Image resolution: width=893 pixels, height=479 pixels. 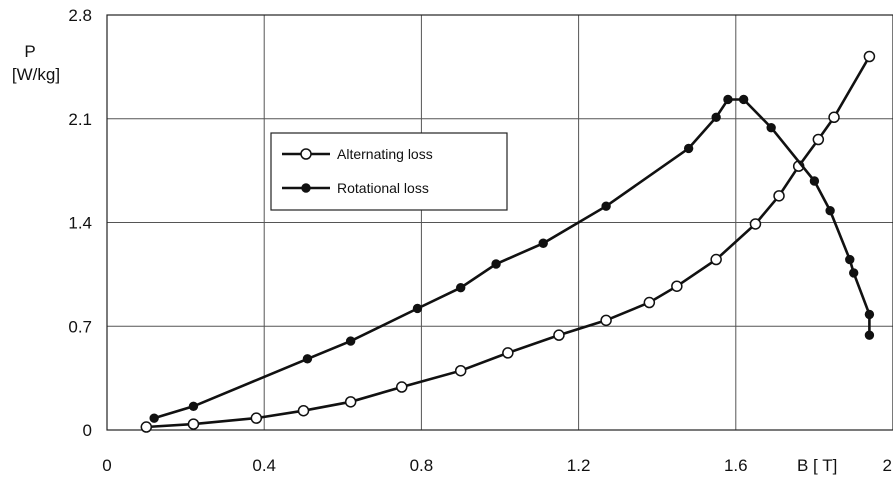 I want to click on legend-label-rotational: Rotational loss, so click(x=383, y=188).